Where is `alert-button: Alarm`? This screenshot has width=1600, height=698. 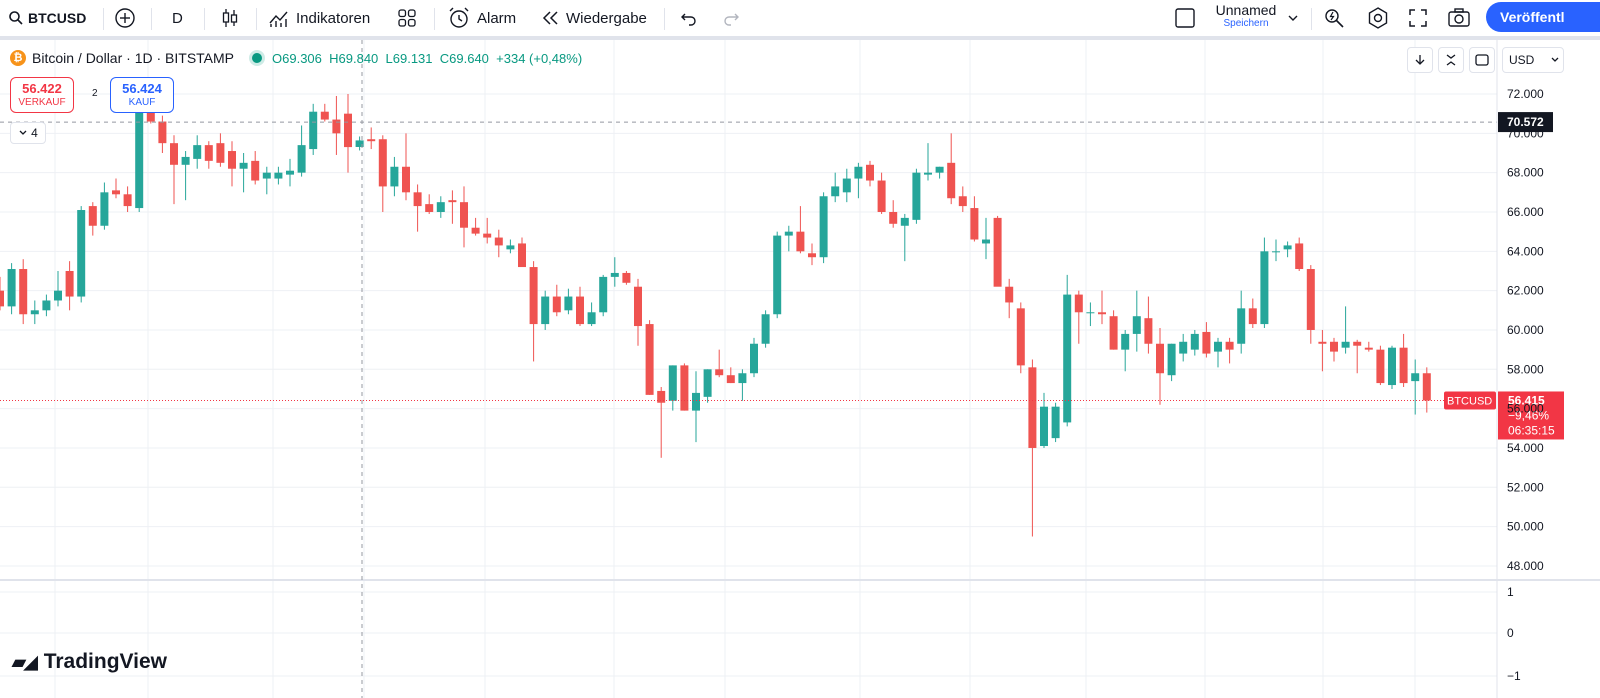 alert-button: Alarm is located at coordinates (481, 18).